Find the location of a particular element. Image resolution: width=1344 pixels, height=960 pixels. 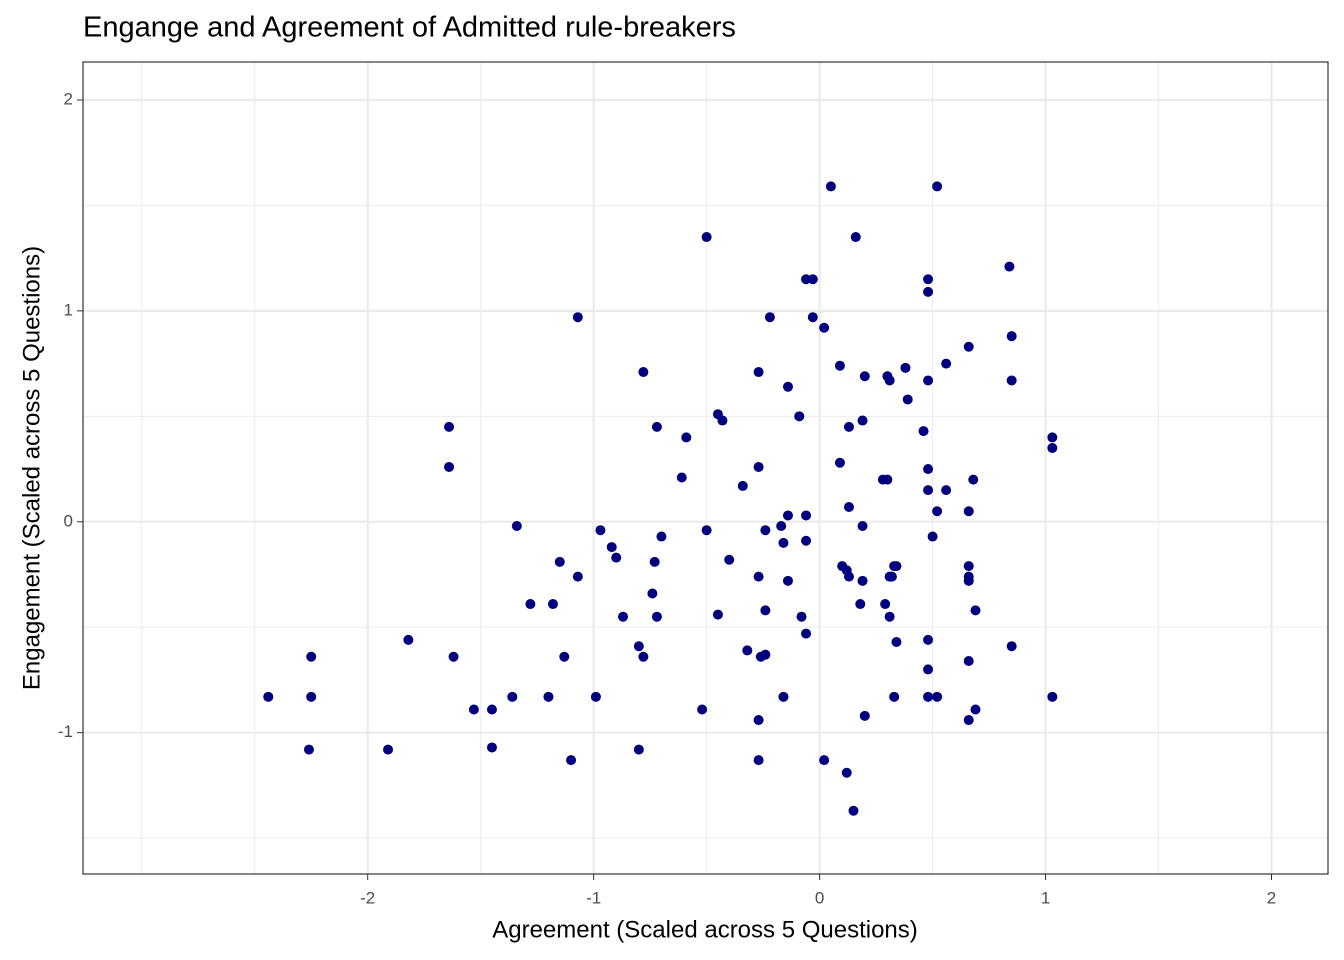

y-tick-label: 0 is located at coordinates (68, 520).